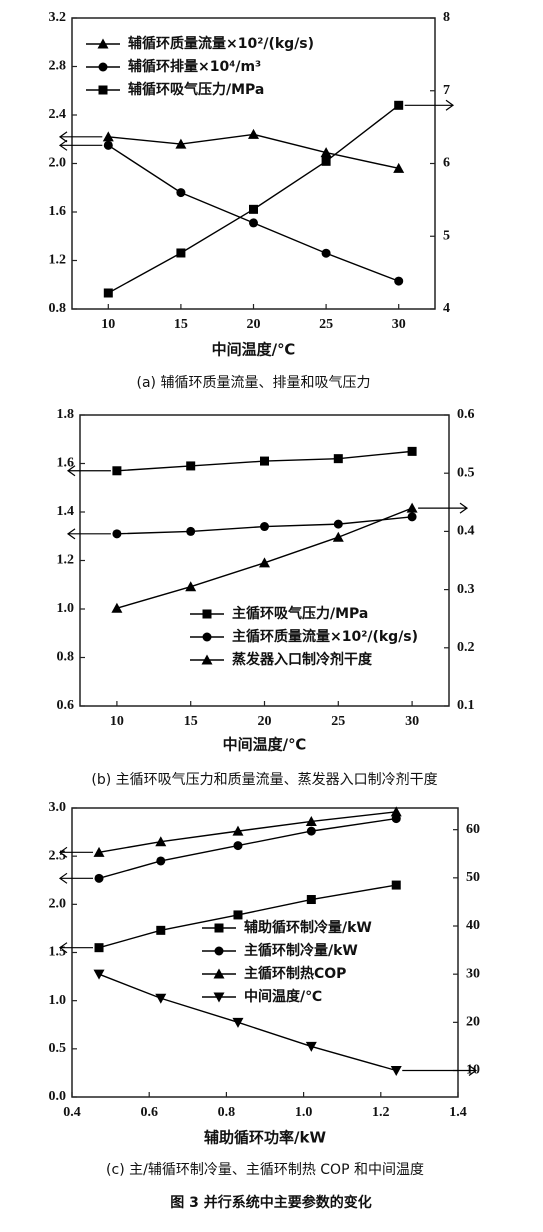  What do you see at coordinates (254, 383) in the screenshot?
I see `caption: (a) 辅循环质量流量、排量和吸气压力` at bounding box center [254, 383].